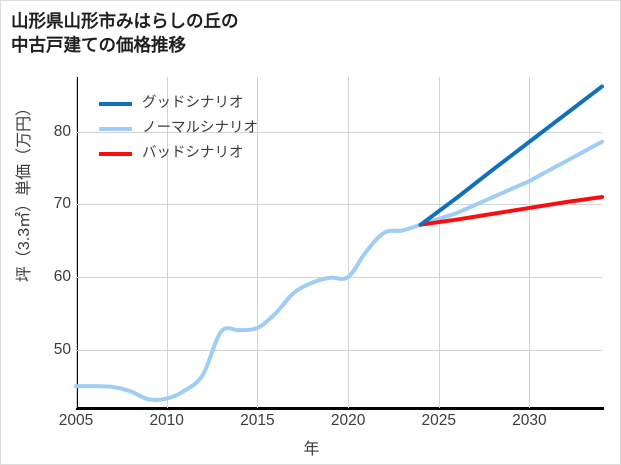  Describe the element at coordinates (439, 420) in the screenshot. I see `x-tick-label-2025: 2025` at that location.